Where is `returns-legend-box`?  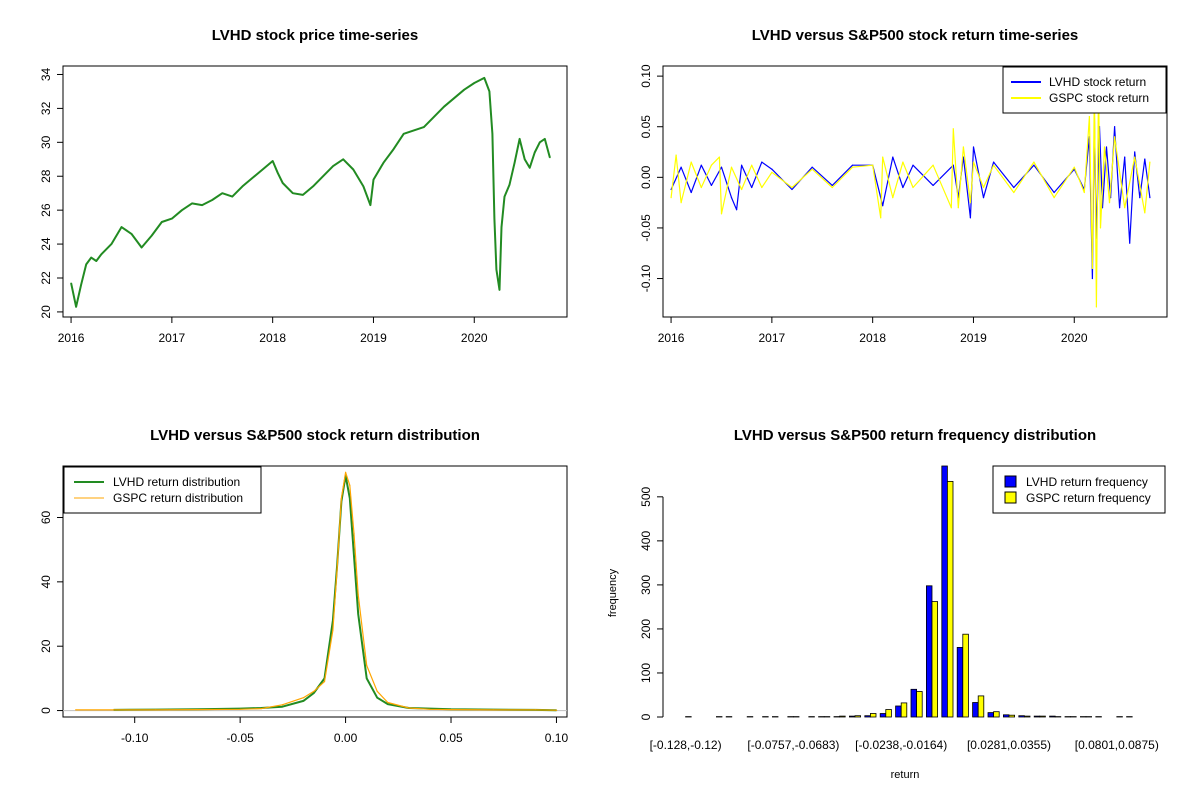 returns-legend-box is located at coordinates (1084, 90).